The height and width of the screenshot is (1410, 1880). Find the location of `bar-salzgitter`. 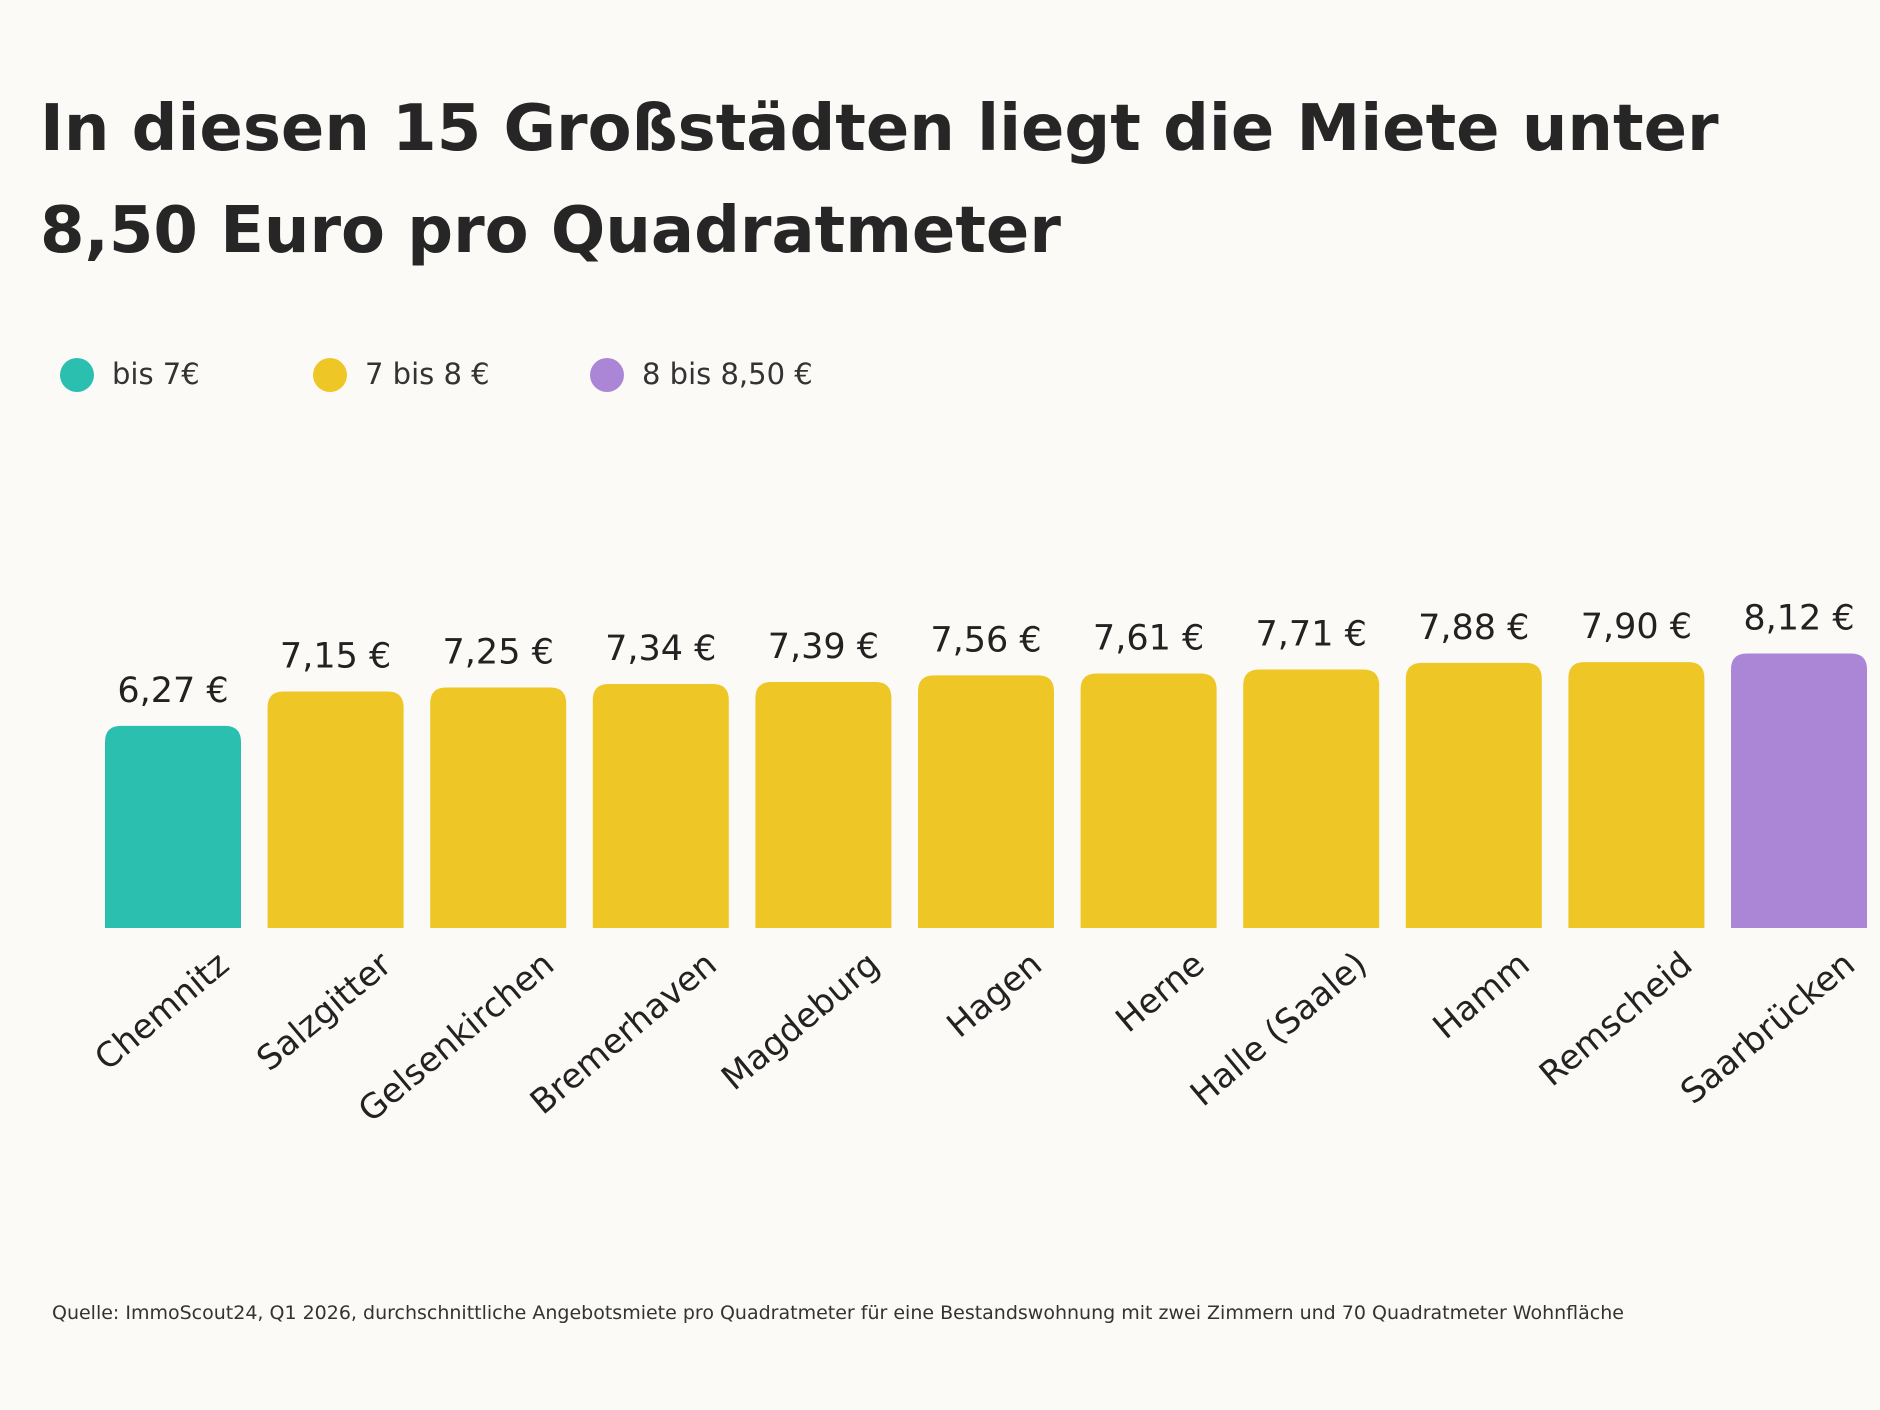

bar-salzgitter is located at coordinates (335, 809).